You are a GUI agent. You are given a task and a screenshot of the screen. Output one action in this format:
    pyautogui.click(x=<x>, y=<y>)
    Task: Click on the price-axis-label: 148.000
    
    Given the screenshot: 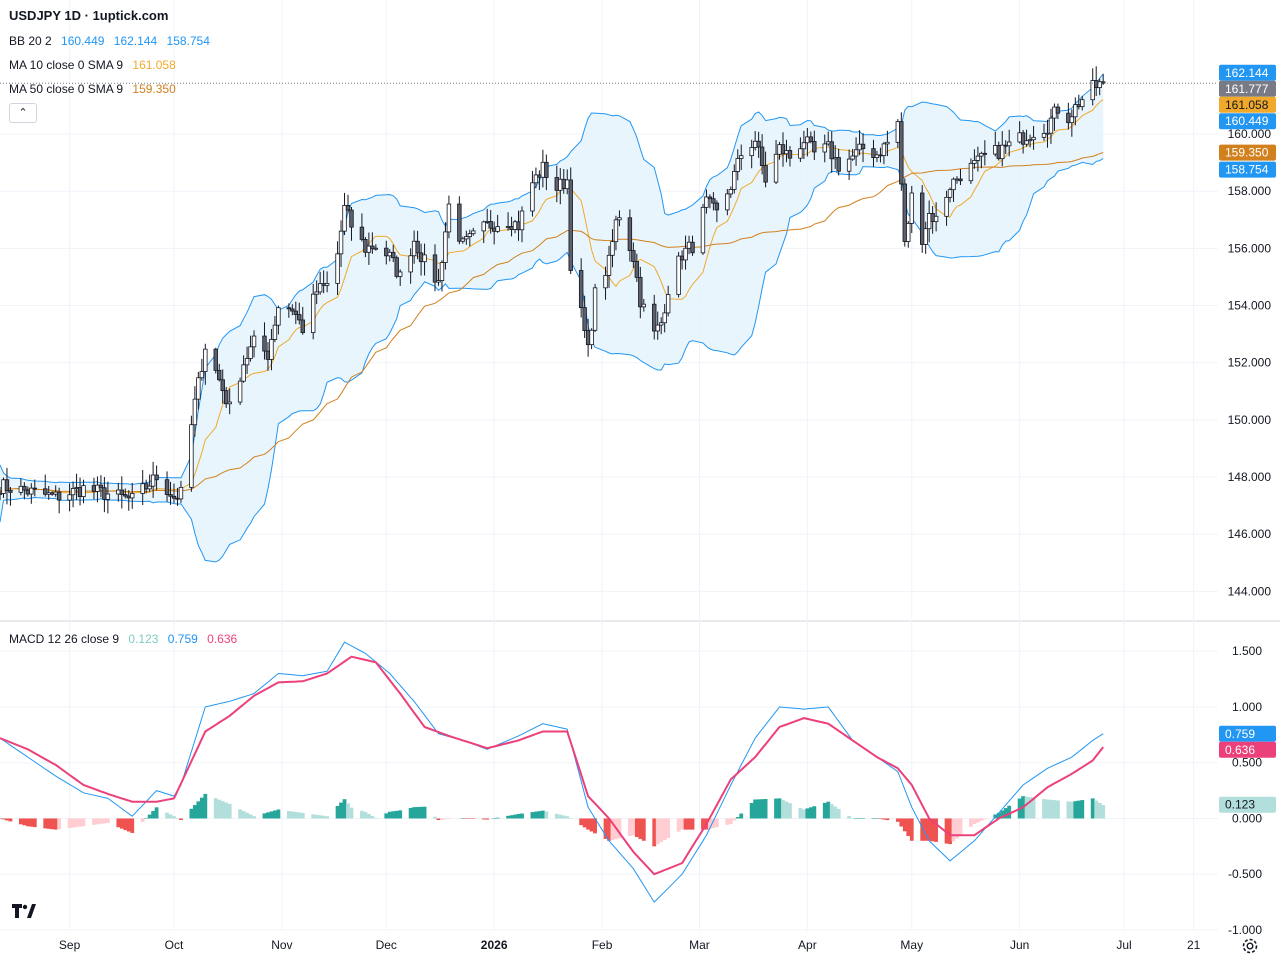 What is the action you would take?
    pyautogui.click(x=1250, y=477)
    